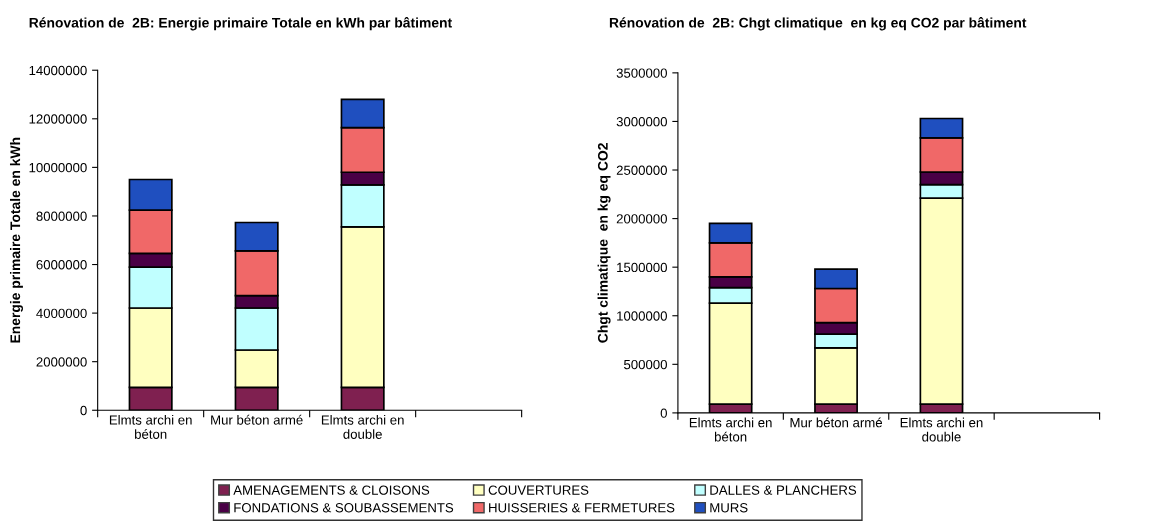 This screenshot has height=528, width=1149. What do you see at coordinates (61, 313) in the screenshot?
I see `y-tick-label: 4000000` at bounding box center [61, 313].